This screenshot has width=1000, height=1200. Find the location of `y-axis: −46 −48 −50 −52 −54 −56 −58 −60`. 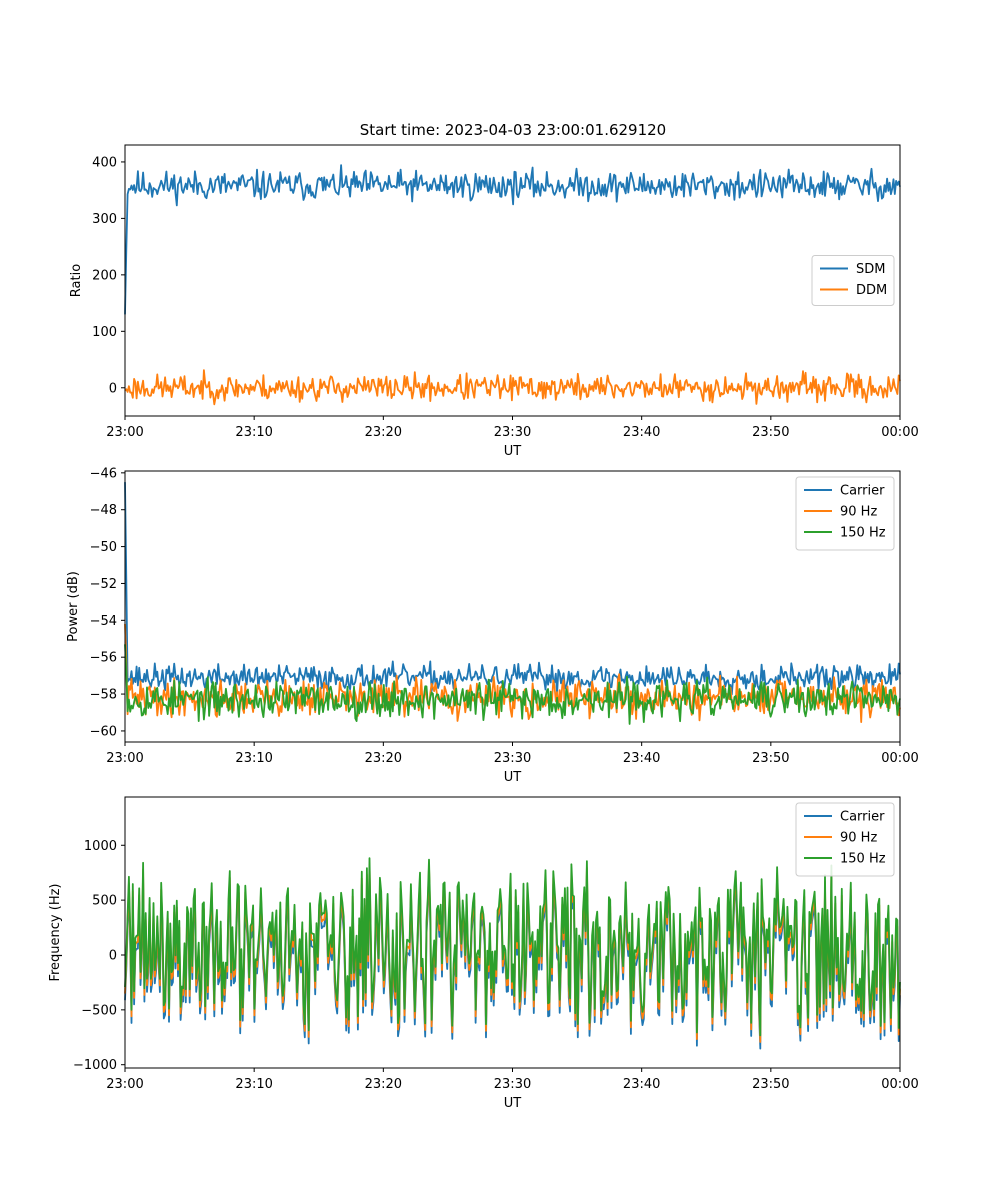

y-axis: −46 −48 −50 −52 −54 −56 −58 −60 is located at coordinates (107, 602).